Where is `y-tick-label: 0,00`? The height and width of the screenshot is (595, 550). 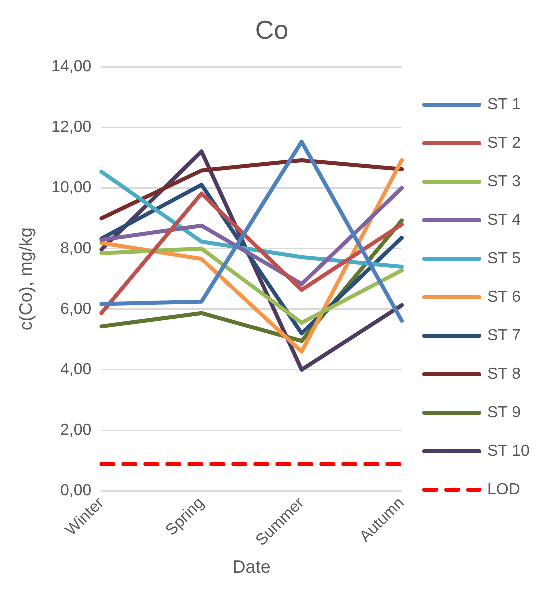 y-tick-label: 0,00 is located at coordinates (76, 491).